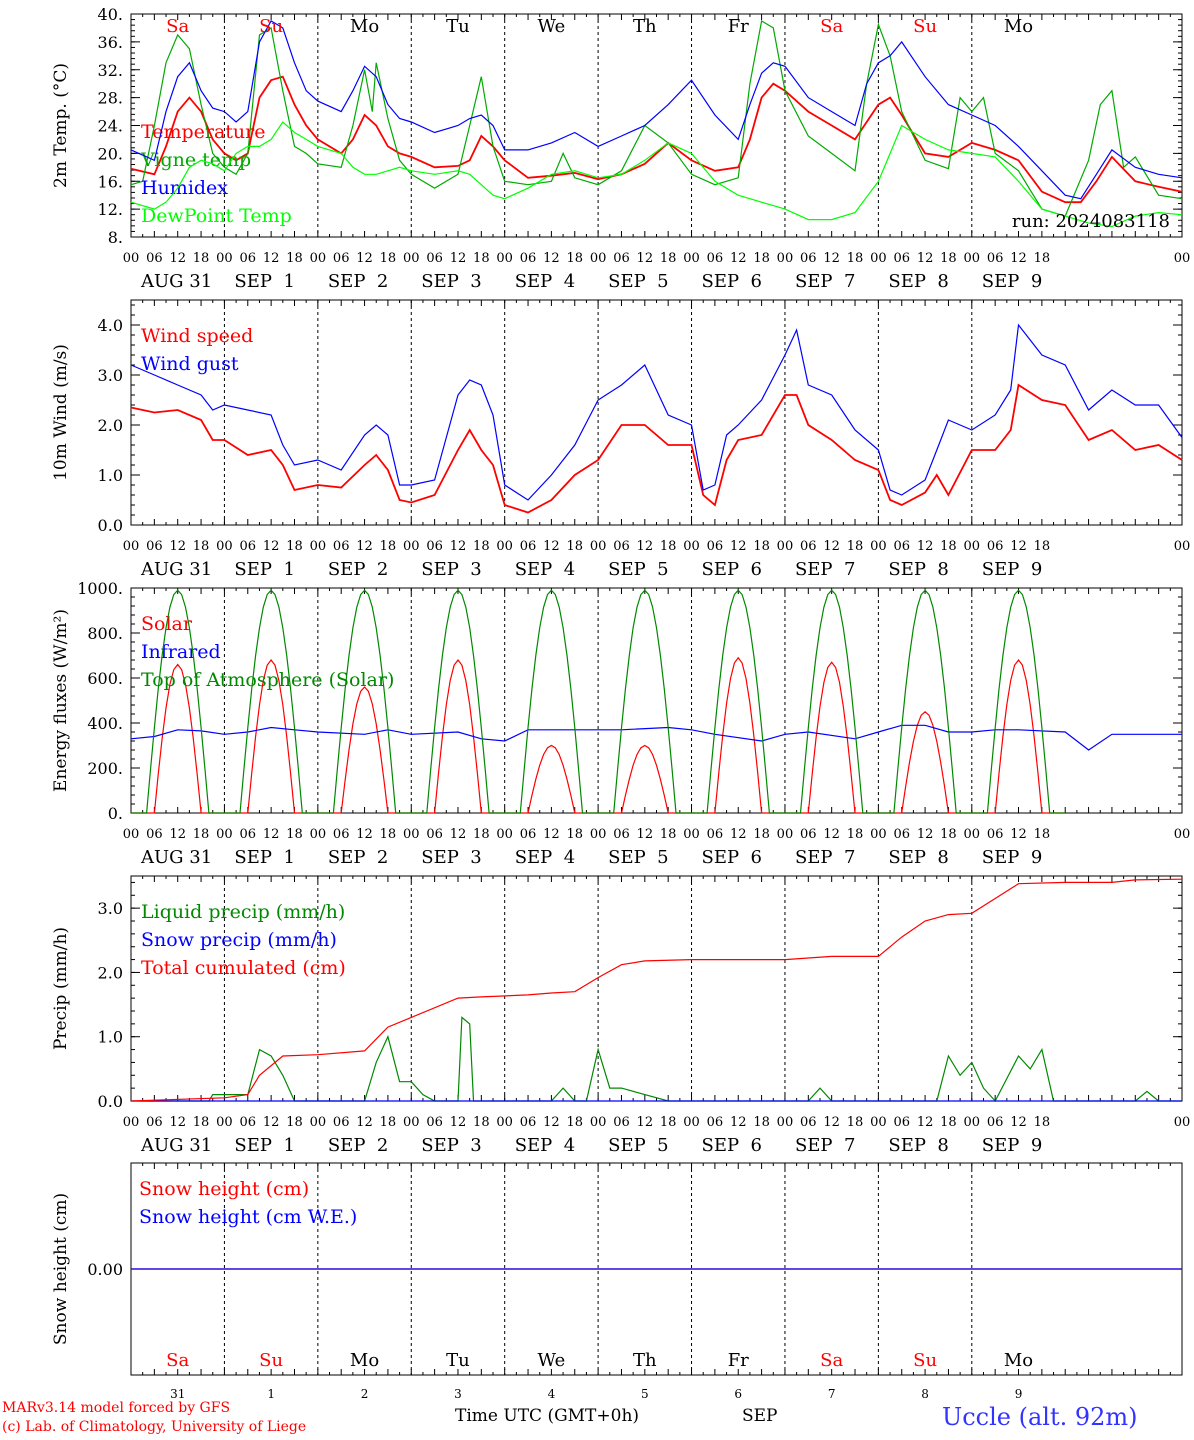 Image resolution: width=1194 pixels, height=1440 pixels. I want to click on y-tick-label: 3.0, so click(110, 908).